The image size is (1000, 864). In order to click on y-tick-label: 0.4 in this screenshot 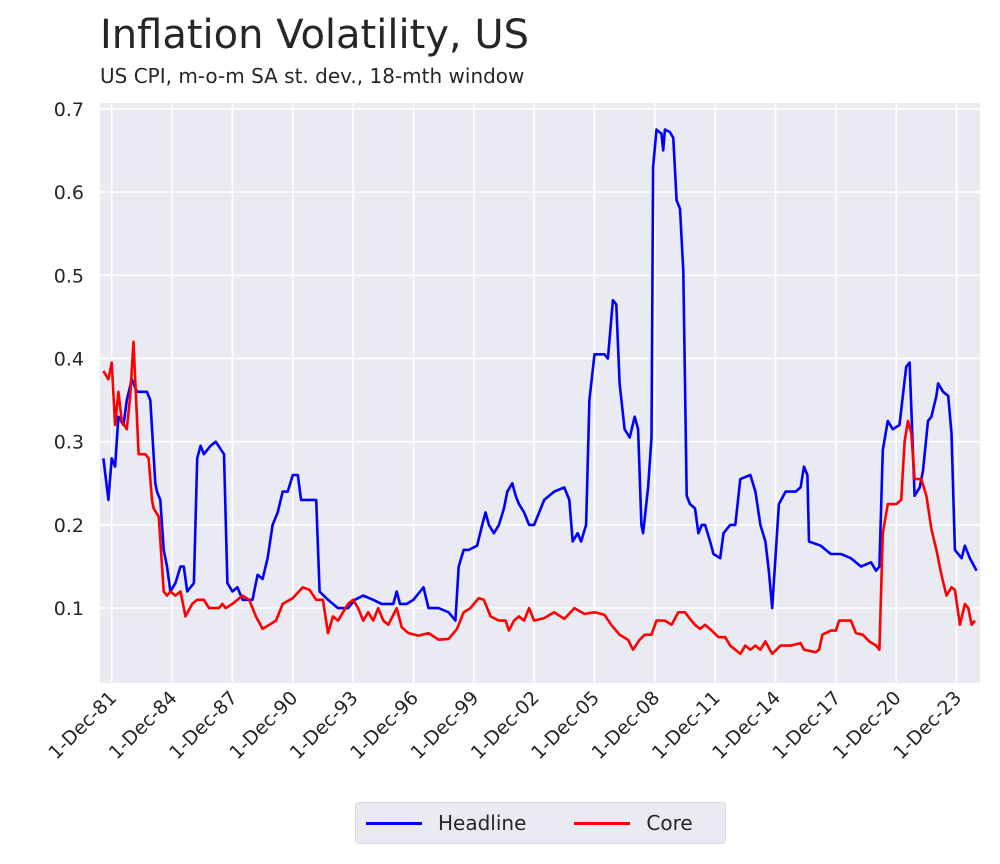, I will do `click(69, 359)`.